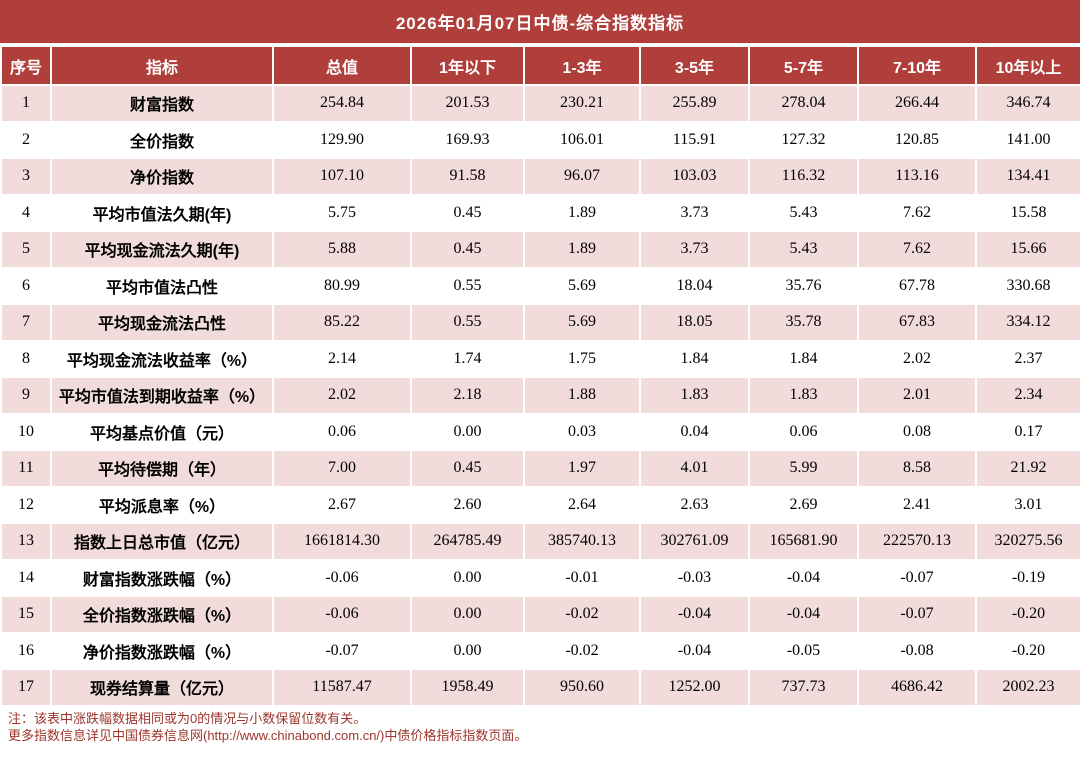  I want to click on value-cell: 334.12, so click(1027, 322).